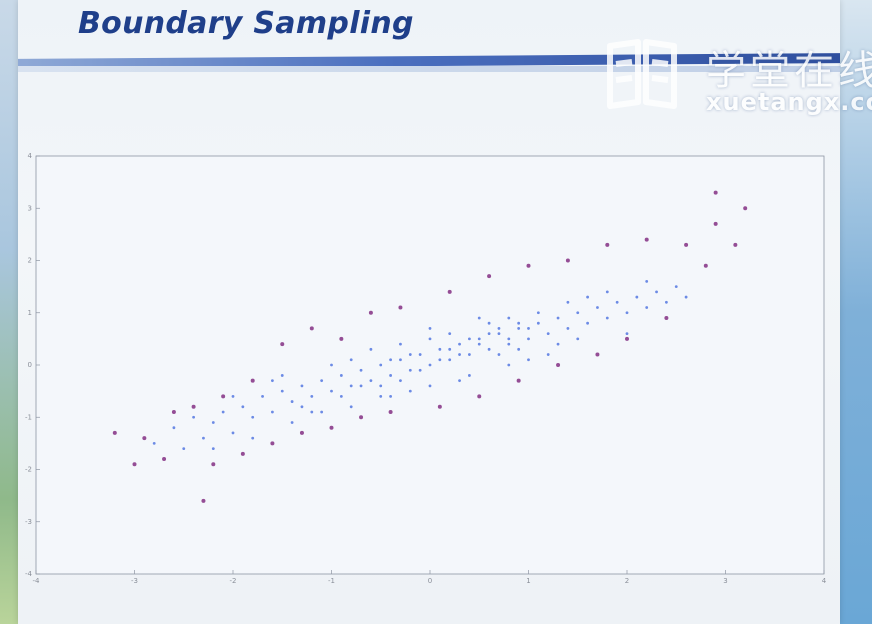 This screenshot has height=624, width=872. What do you see at coordinates (854, 312) in the screenshot?
I see `background-right` at bounding box center [854, 312].